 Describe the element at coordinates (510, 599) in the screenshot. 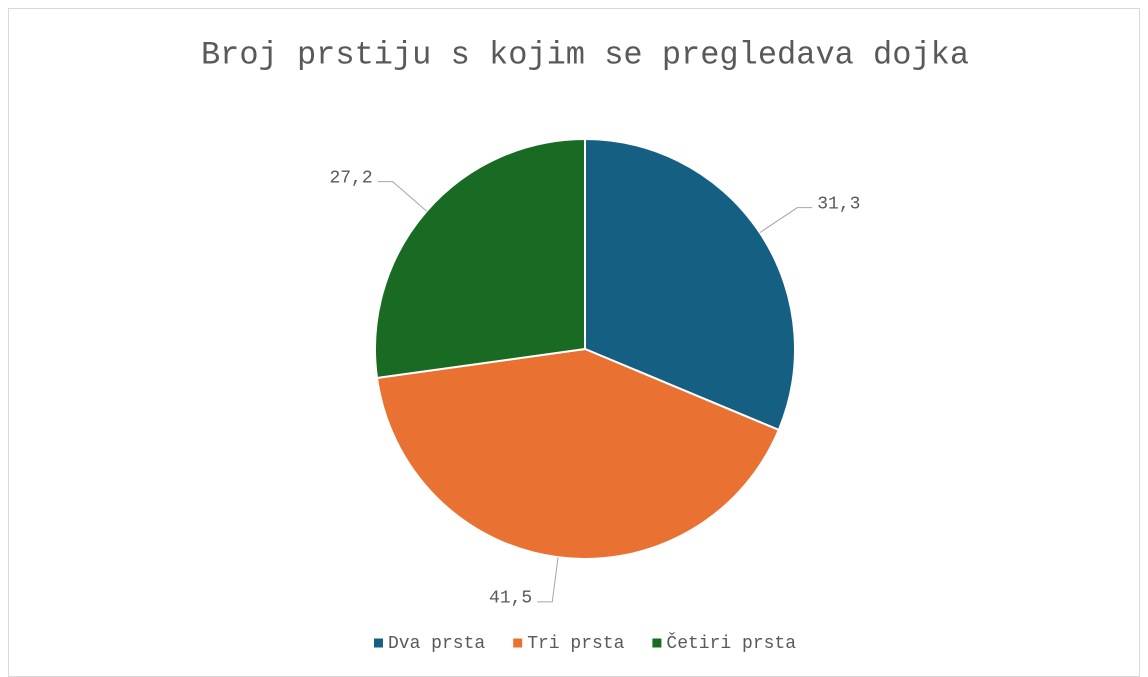

I see `data-label: 41,5` at that location.